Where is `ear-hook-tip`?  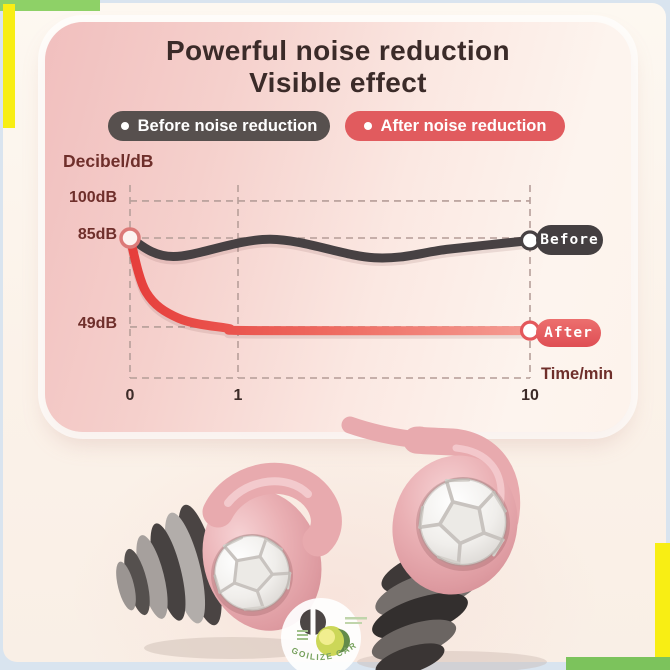
ear-hook-tip is located at coordinates (385, 432).